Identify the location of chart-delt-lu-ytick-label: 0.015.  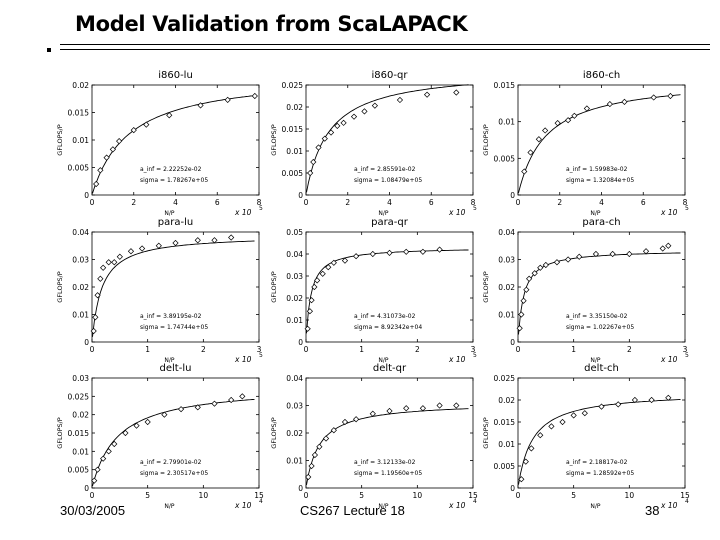
(79, 433).